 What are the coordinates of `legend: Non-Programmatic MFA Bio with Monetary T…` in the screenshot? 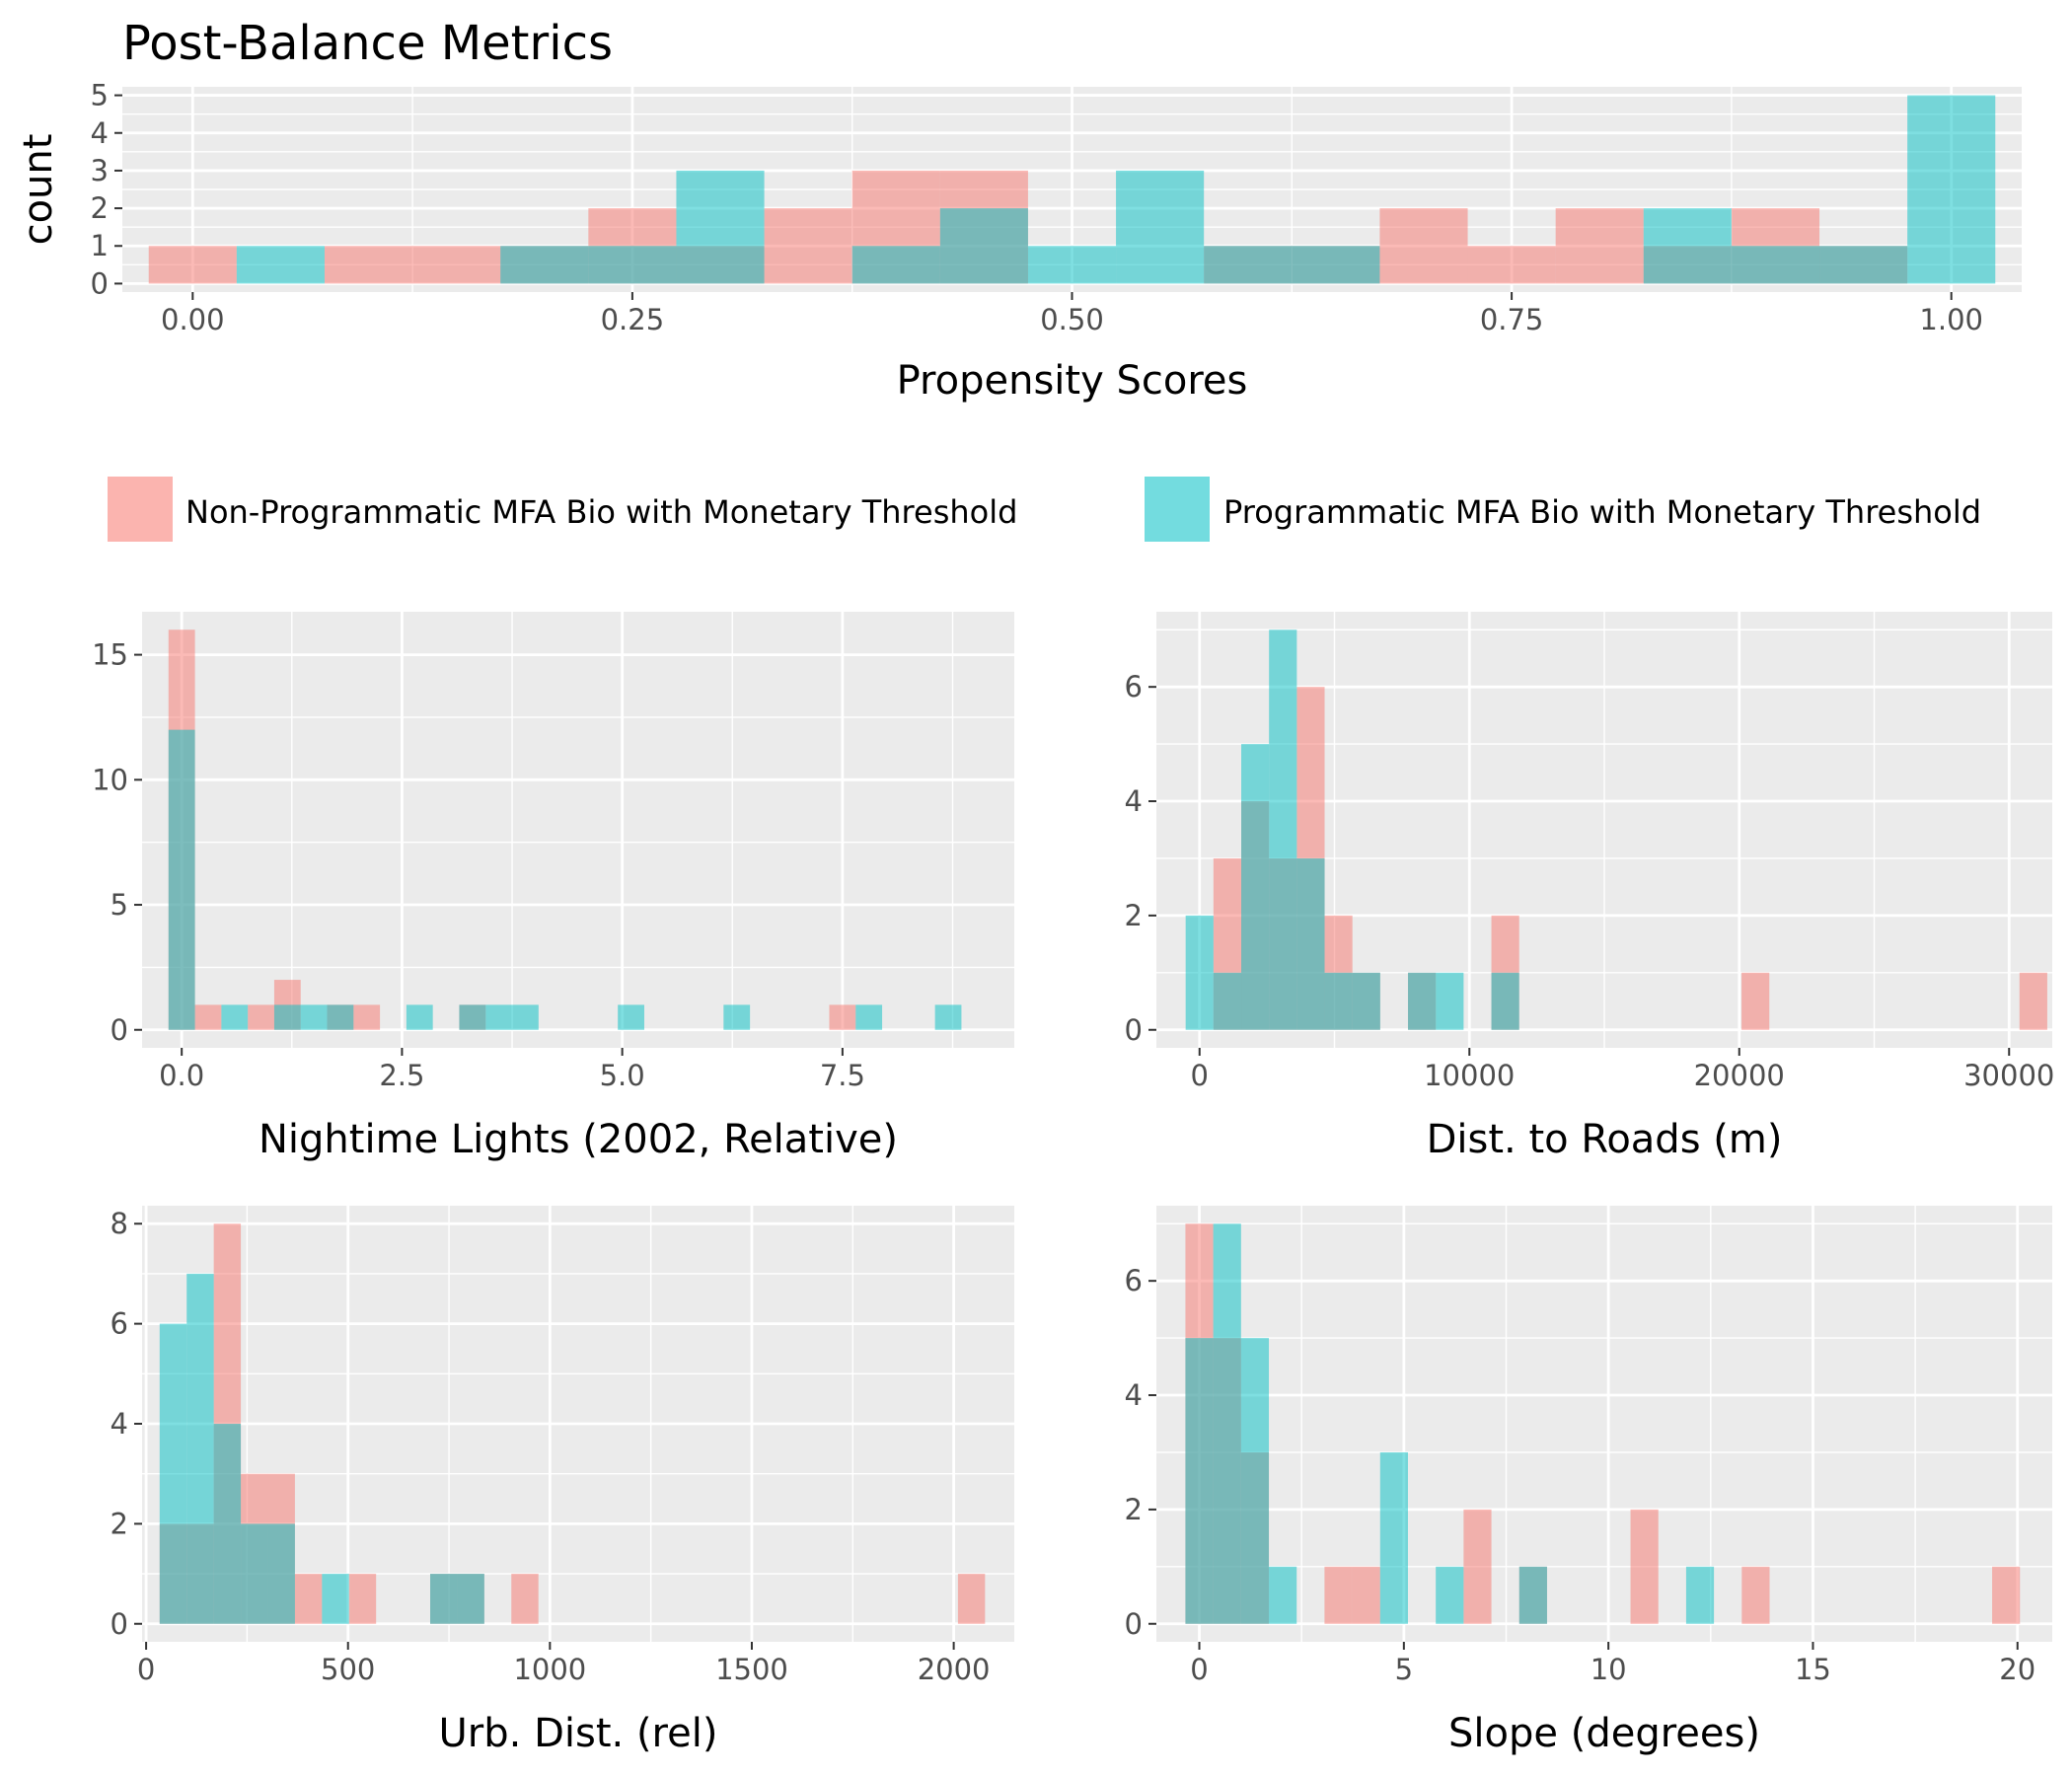 It's located at (1045, 510).